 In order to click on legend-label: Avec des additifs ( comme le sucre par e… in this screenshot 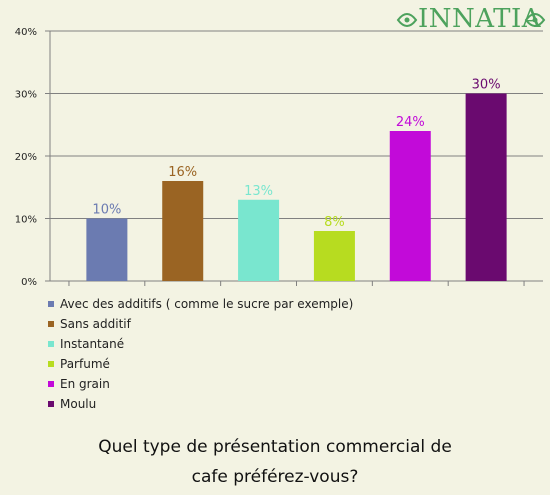, I will do `click(207, 304)`.